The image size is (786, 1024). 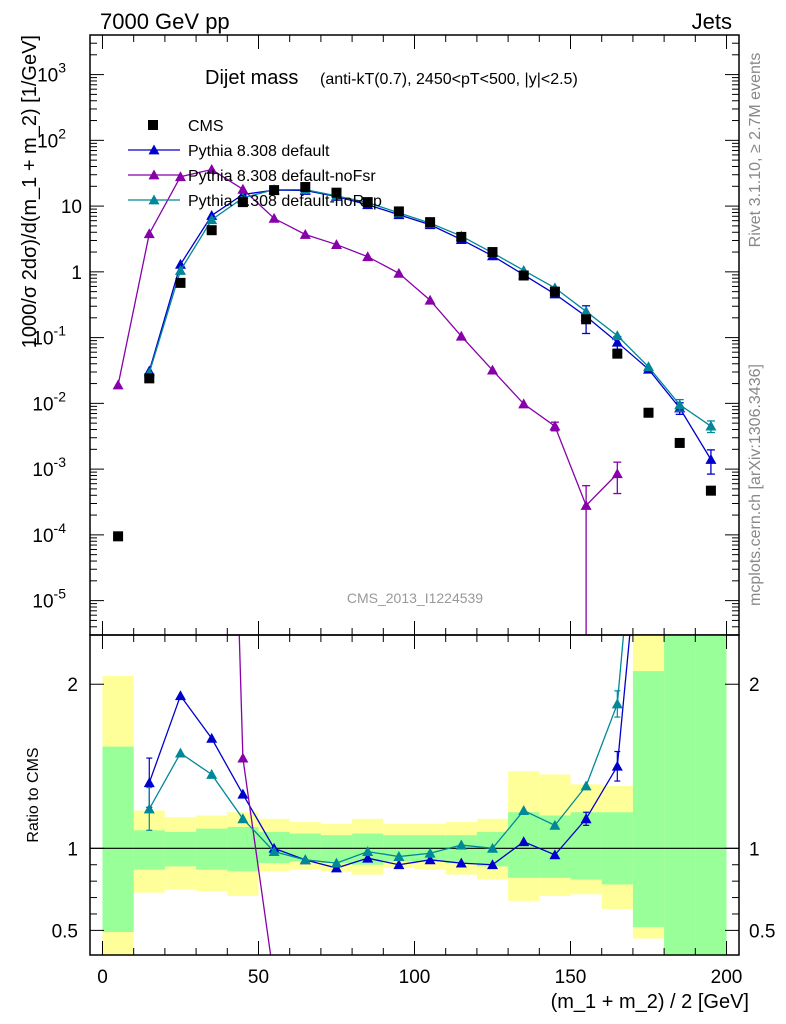 What do you see at coordinates (712, 21) in the screenshot?
I see `header-right: Jets` at bounding box center [712, 21].